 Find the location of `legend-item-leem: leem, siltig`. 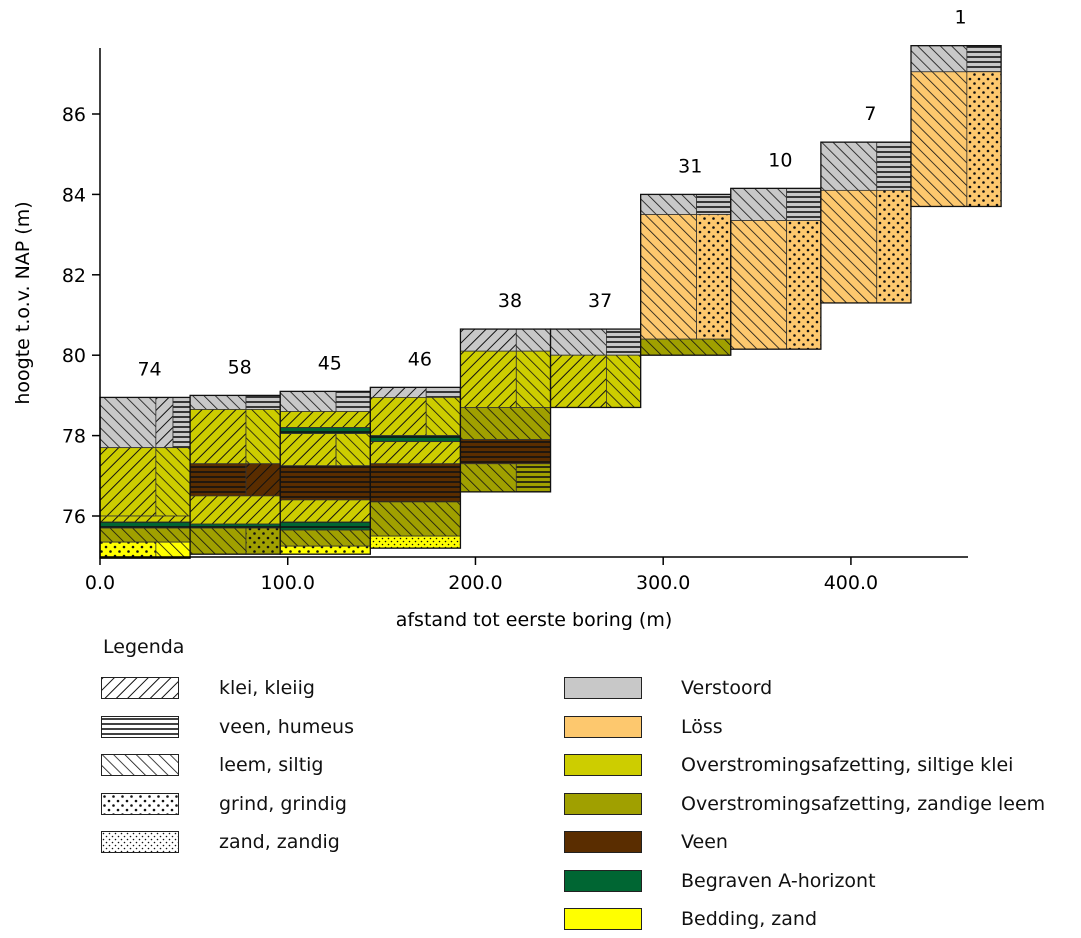

legend-item-leem: leem, siltig is located at coordinates (212, 765).